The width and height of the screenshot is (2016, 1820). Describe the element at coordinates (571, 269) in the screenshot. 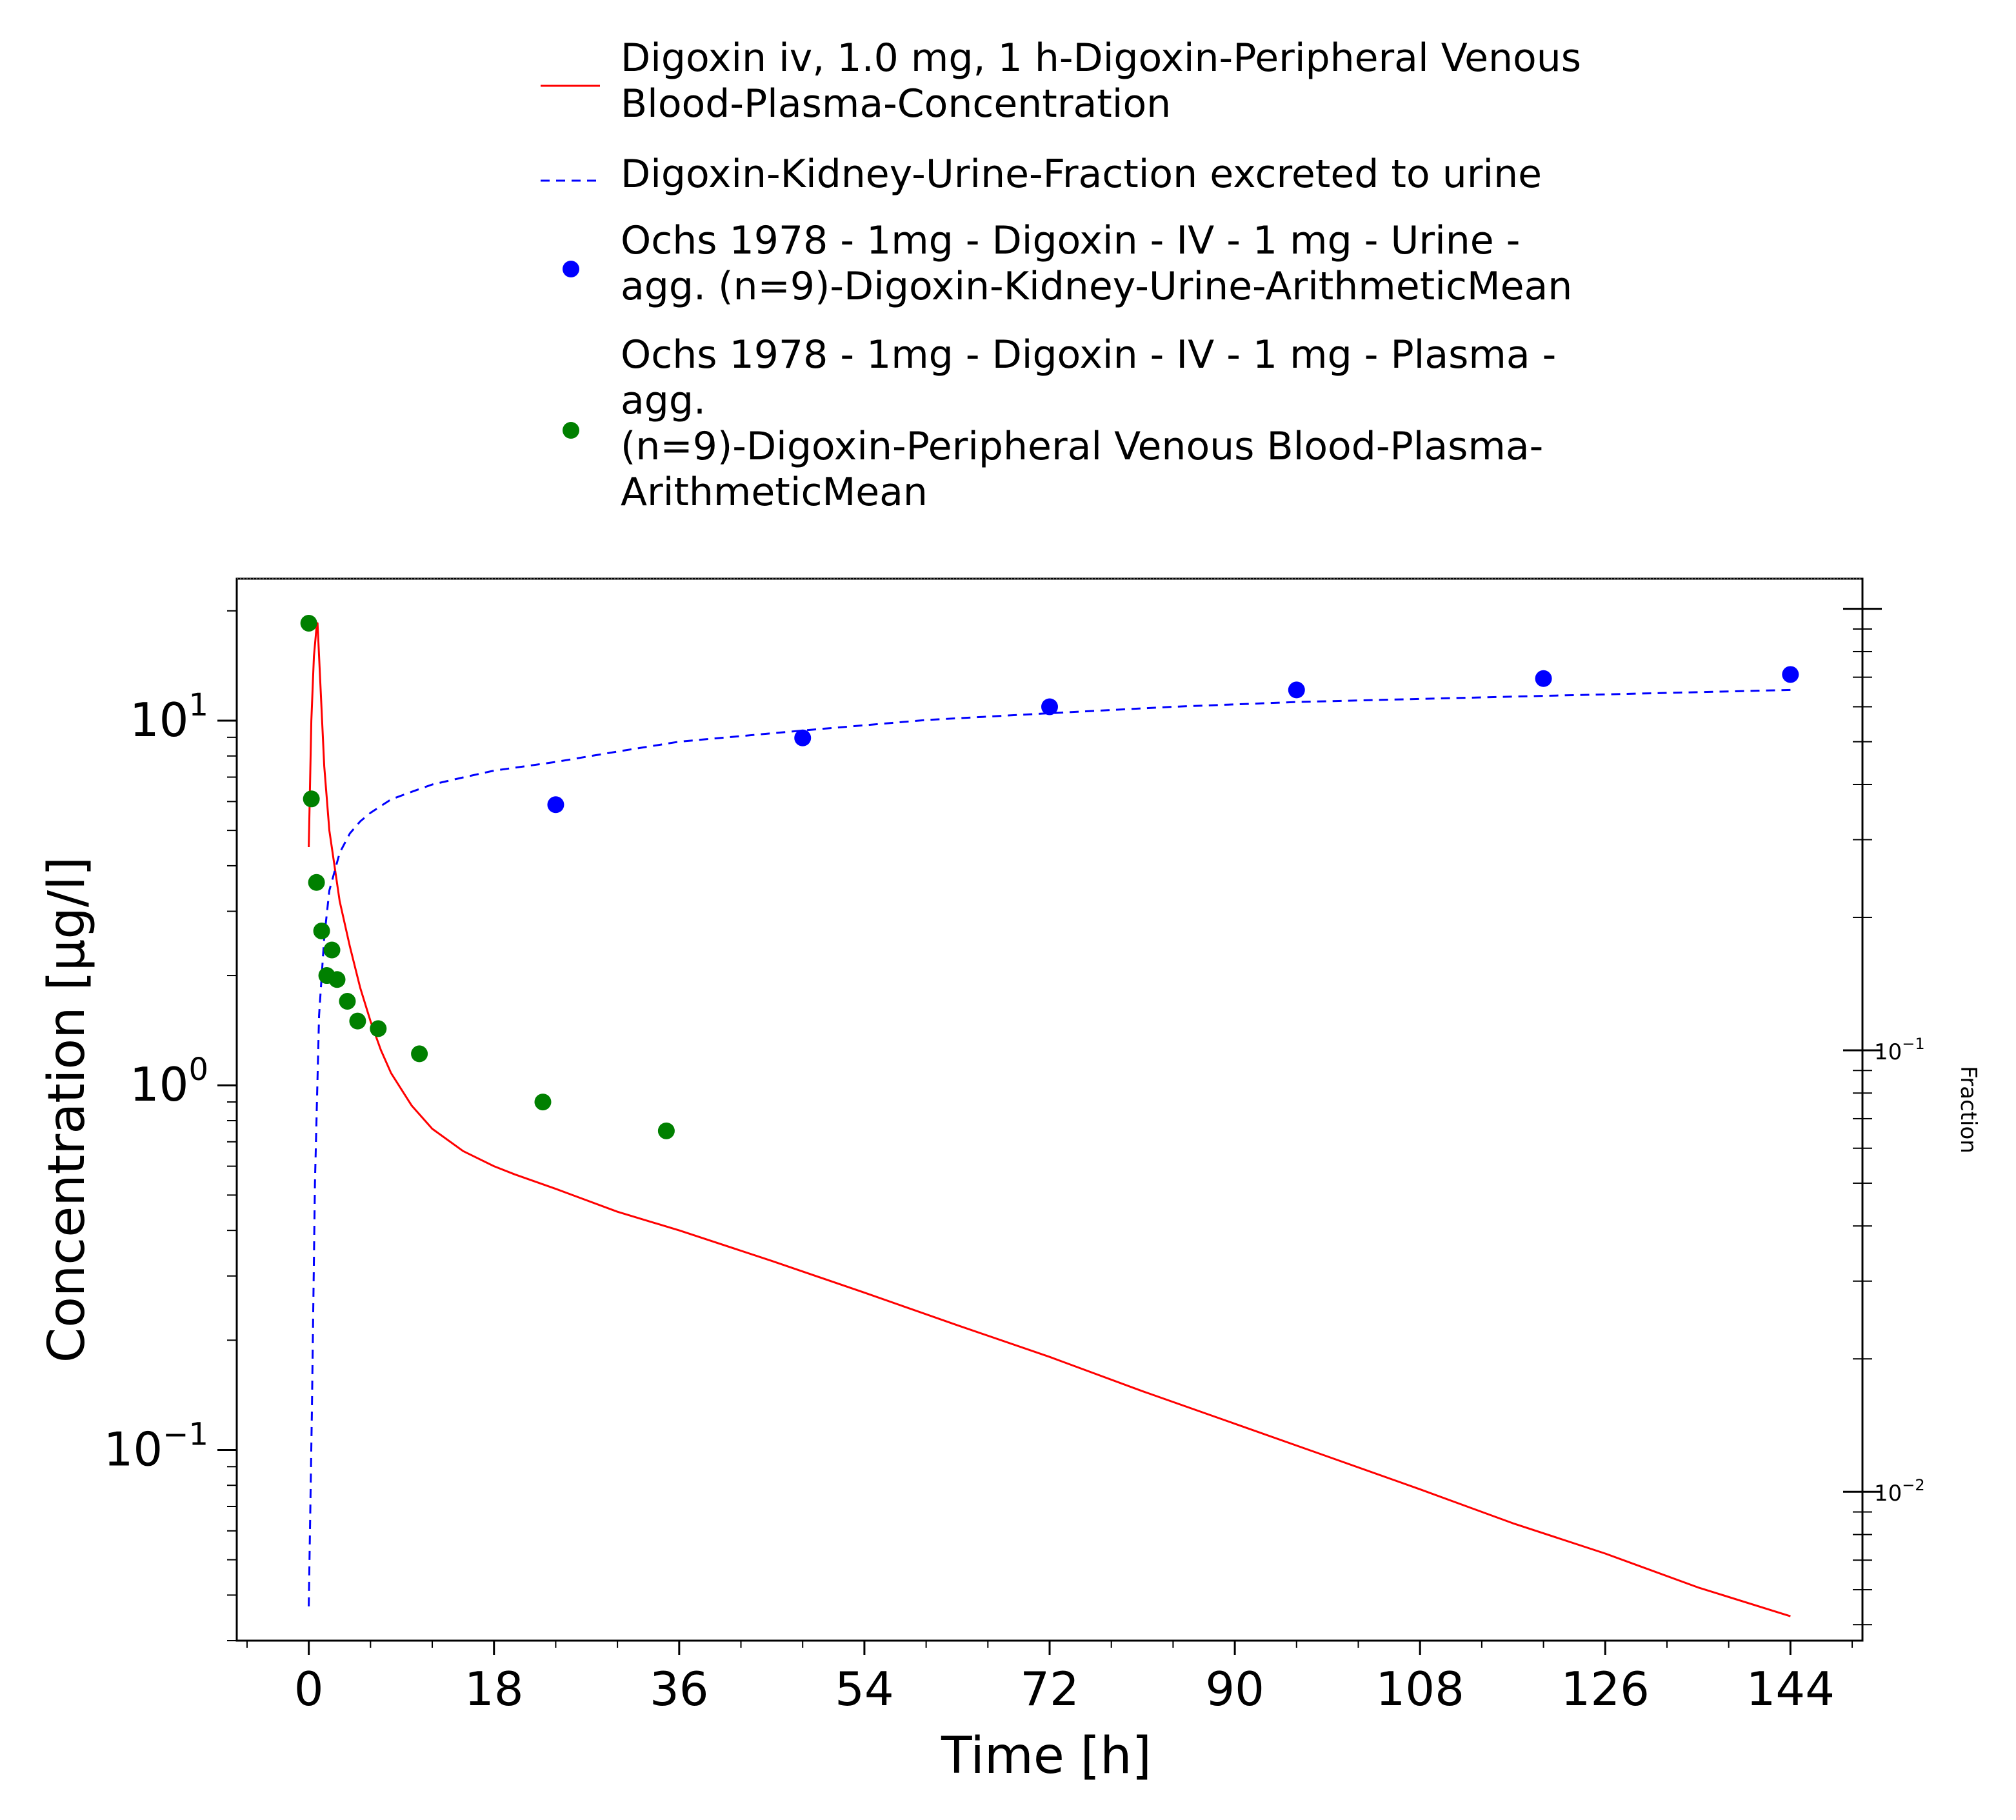

I see `legend-marker-blue` at that location.